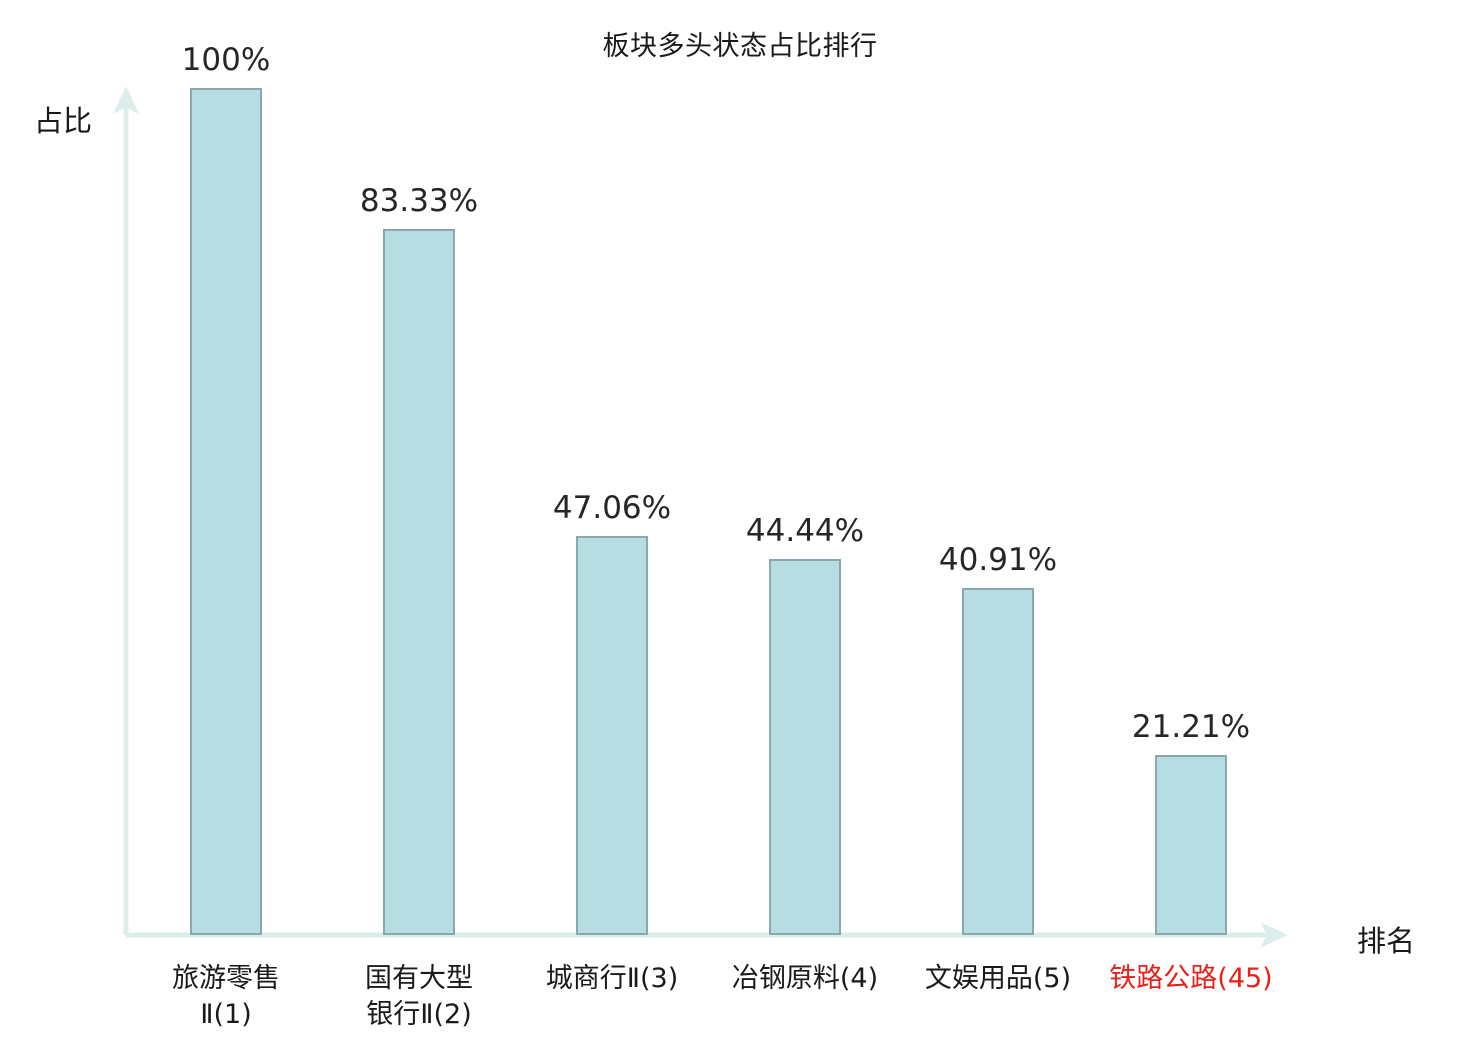 The image size is (1480, 1040). What do you see at coordinates (998, 560) in the screenshot?
I see `bar-value-label: 40.91%` at bounding box center [998, 560].